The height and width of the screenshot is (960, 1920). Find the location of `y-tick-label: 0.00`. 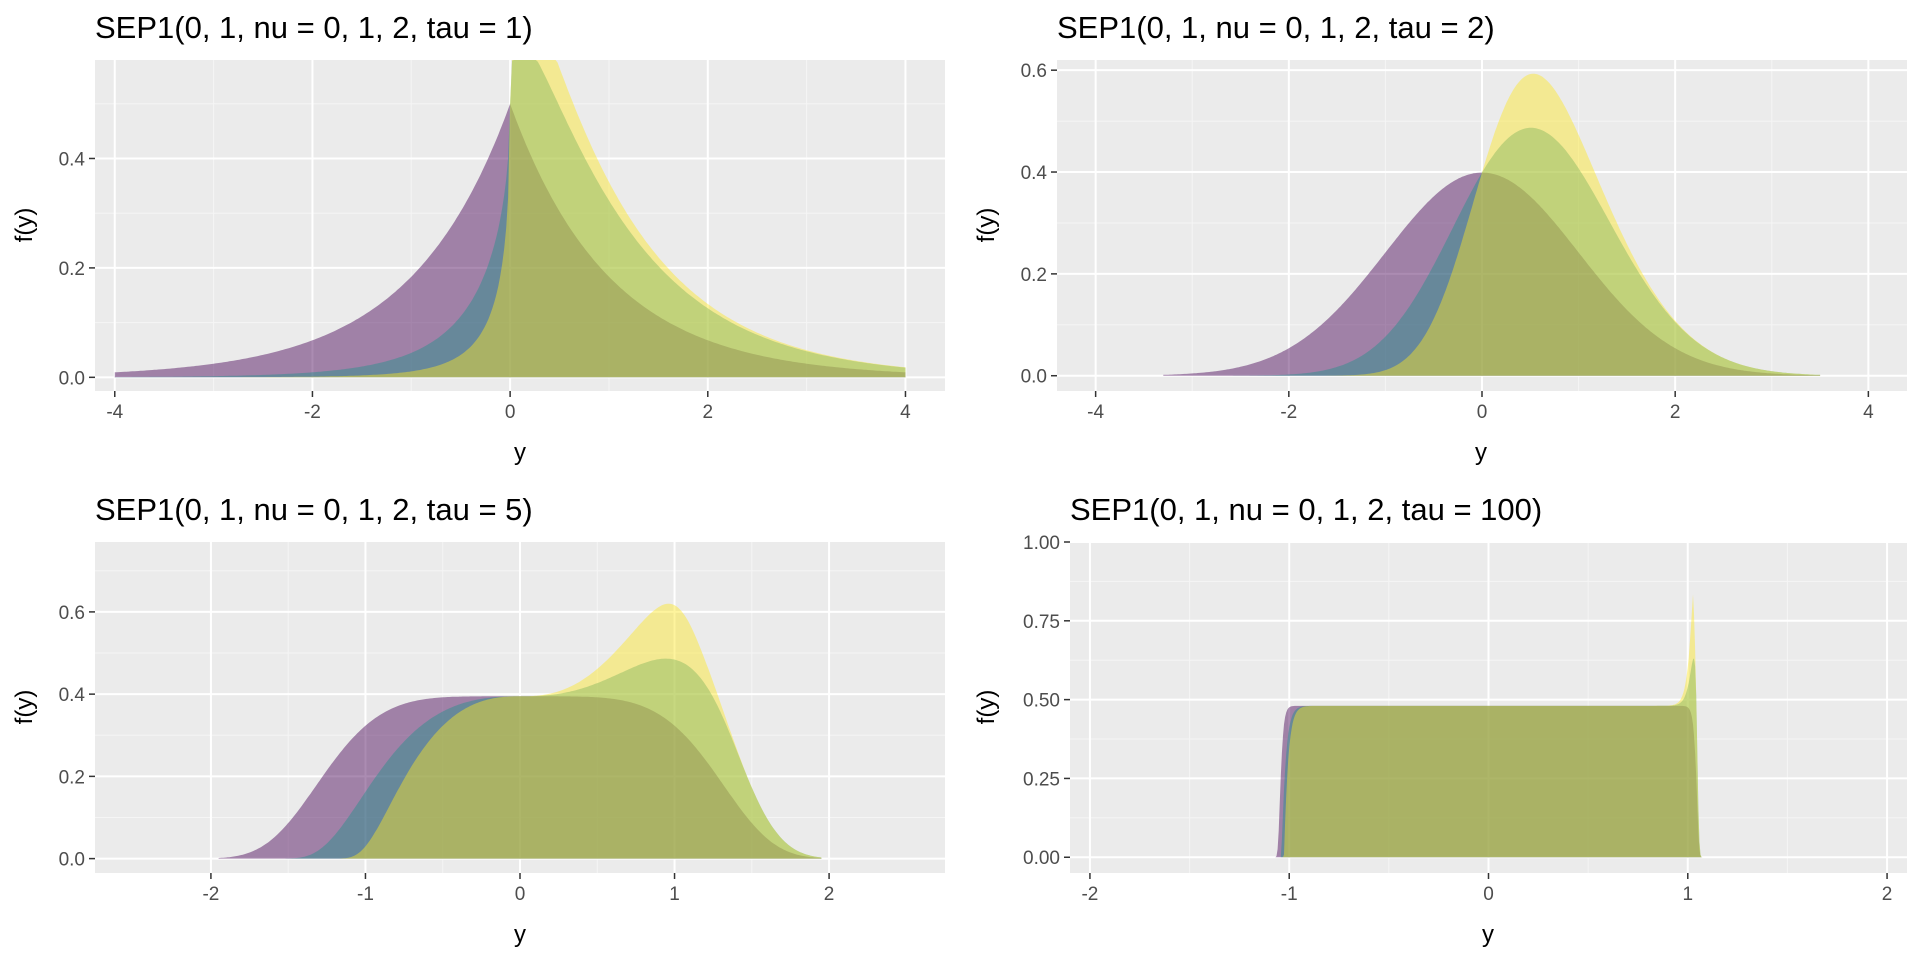

y-tick-label: 0.00 is located at coordinates (1041, 858).